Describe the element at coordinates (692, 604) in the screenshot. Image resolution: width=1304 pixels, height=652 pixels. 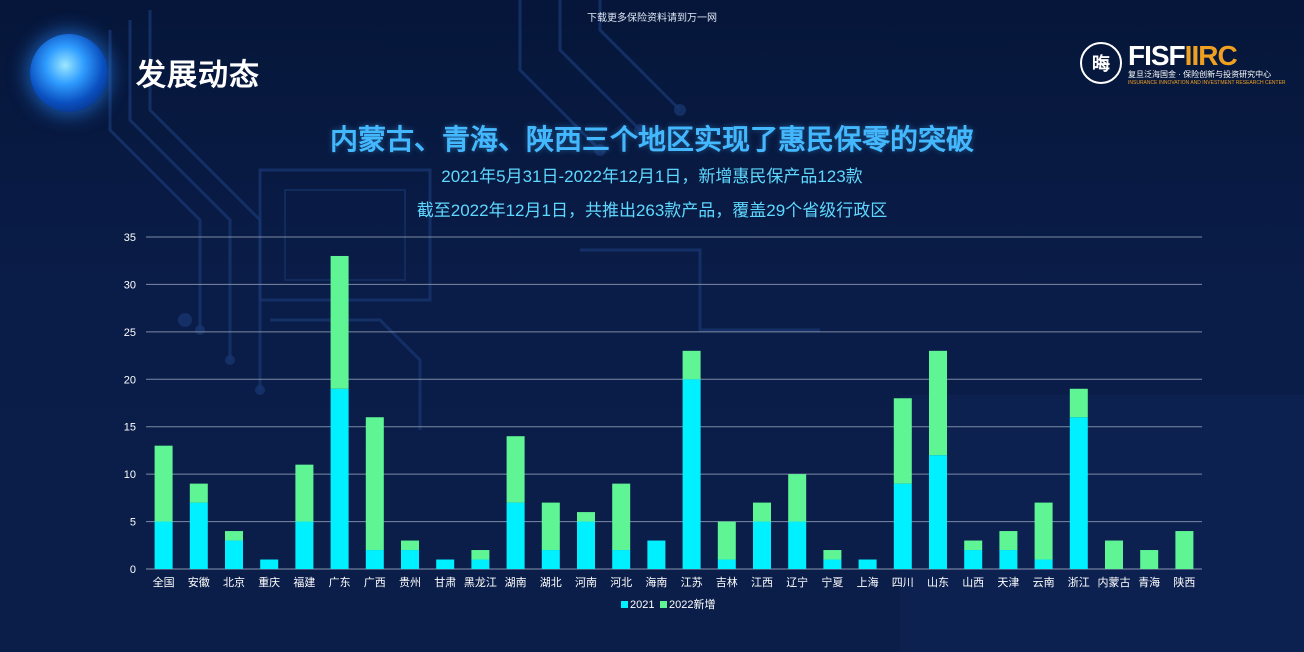
I see `legend-label-2022-new: 2022新增` at that location.